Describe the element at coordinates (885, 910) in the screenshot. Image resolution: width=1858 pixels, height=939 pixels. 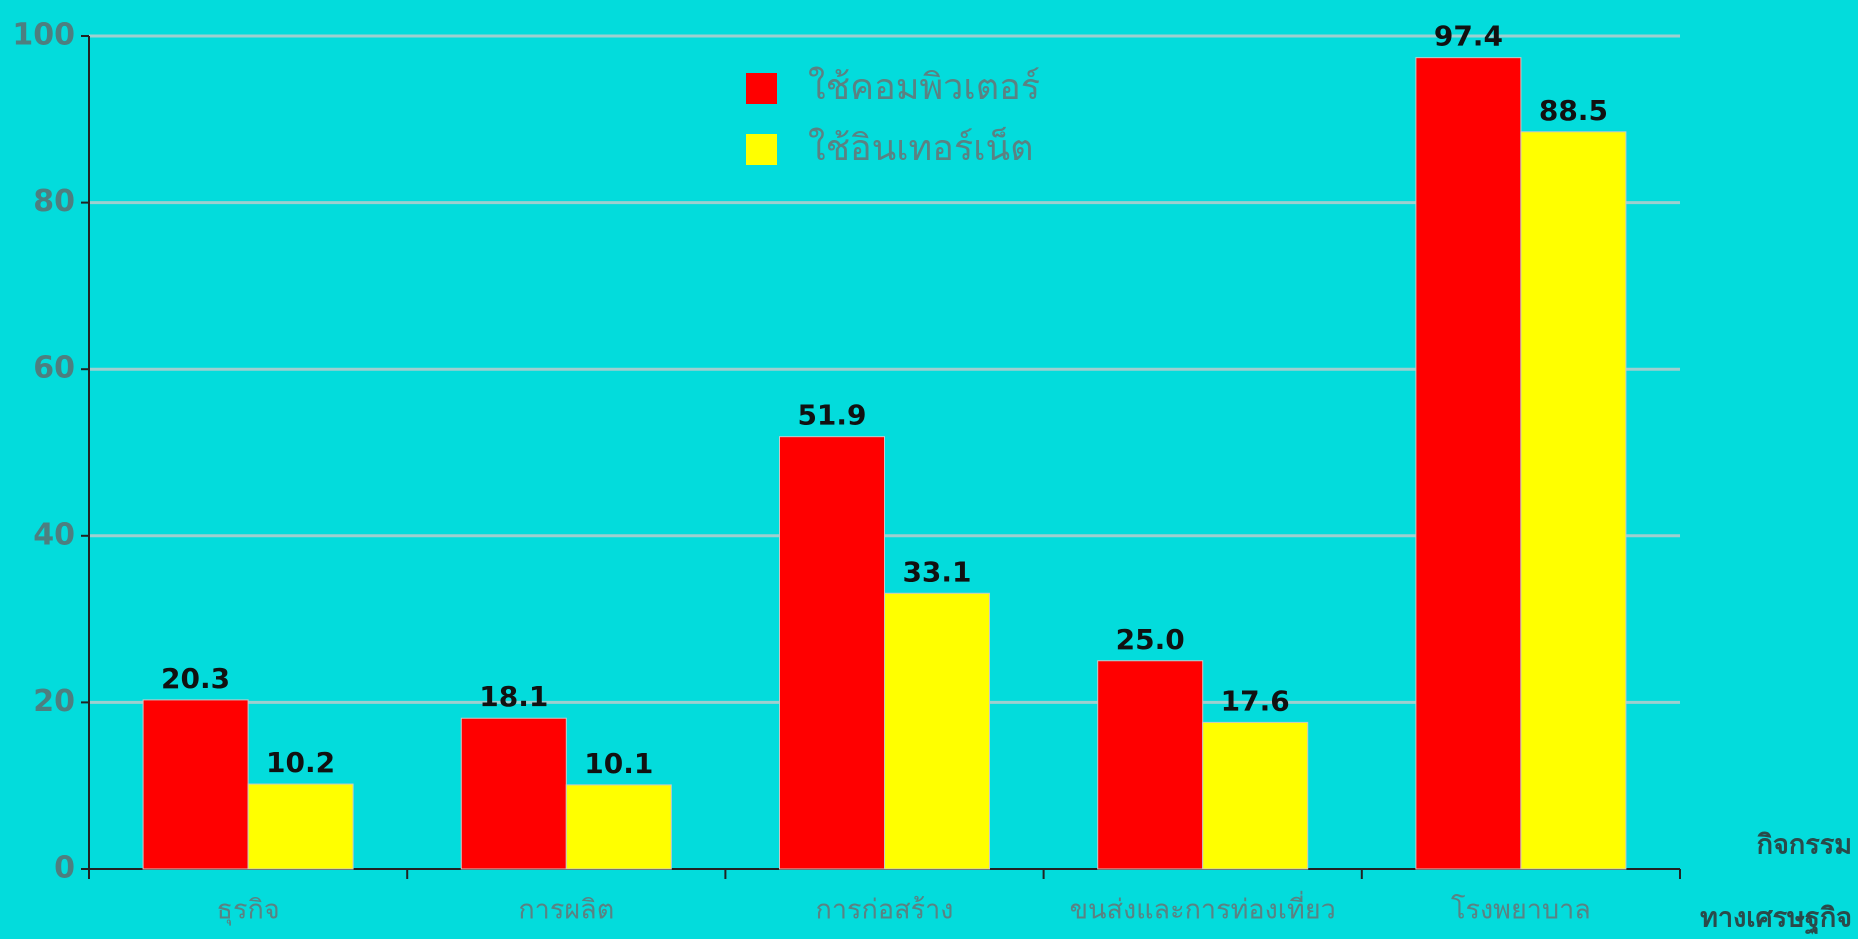
I see `x-tick-label: การก่อสร้าง` at that location.